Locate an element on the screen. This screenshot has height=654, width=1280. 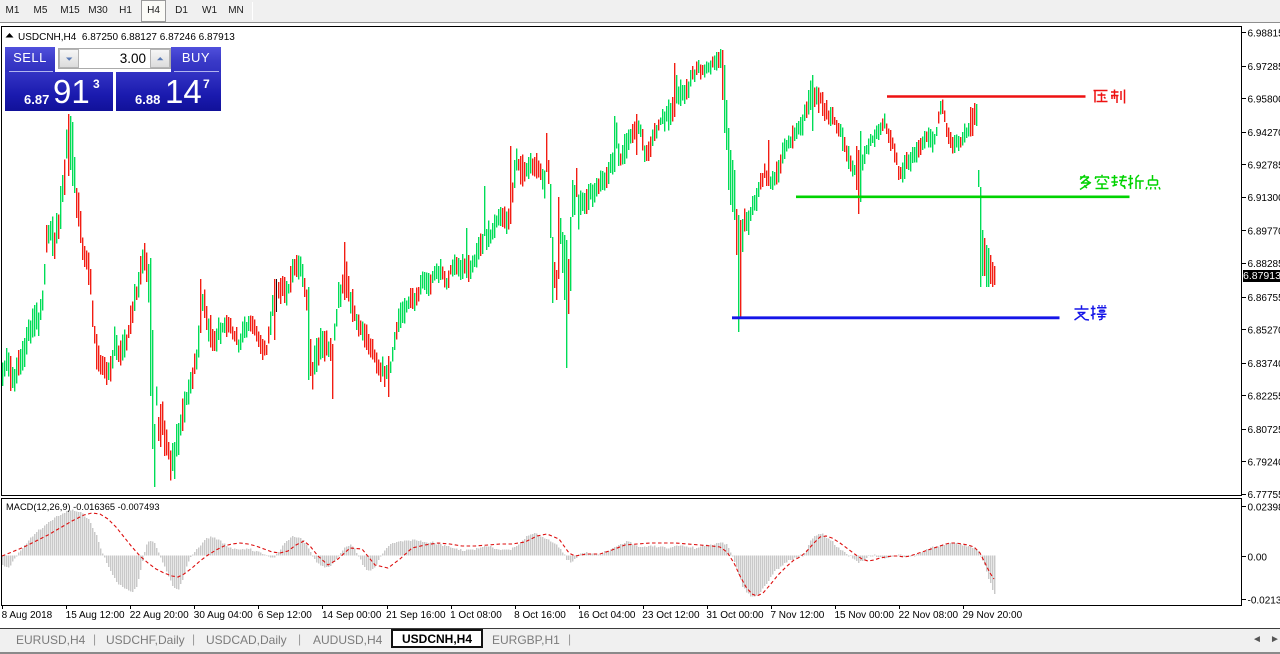
svg-text: 6.82255 is located at coordinates (1264, 396).